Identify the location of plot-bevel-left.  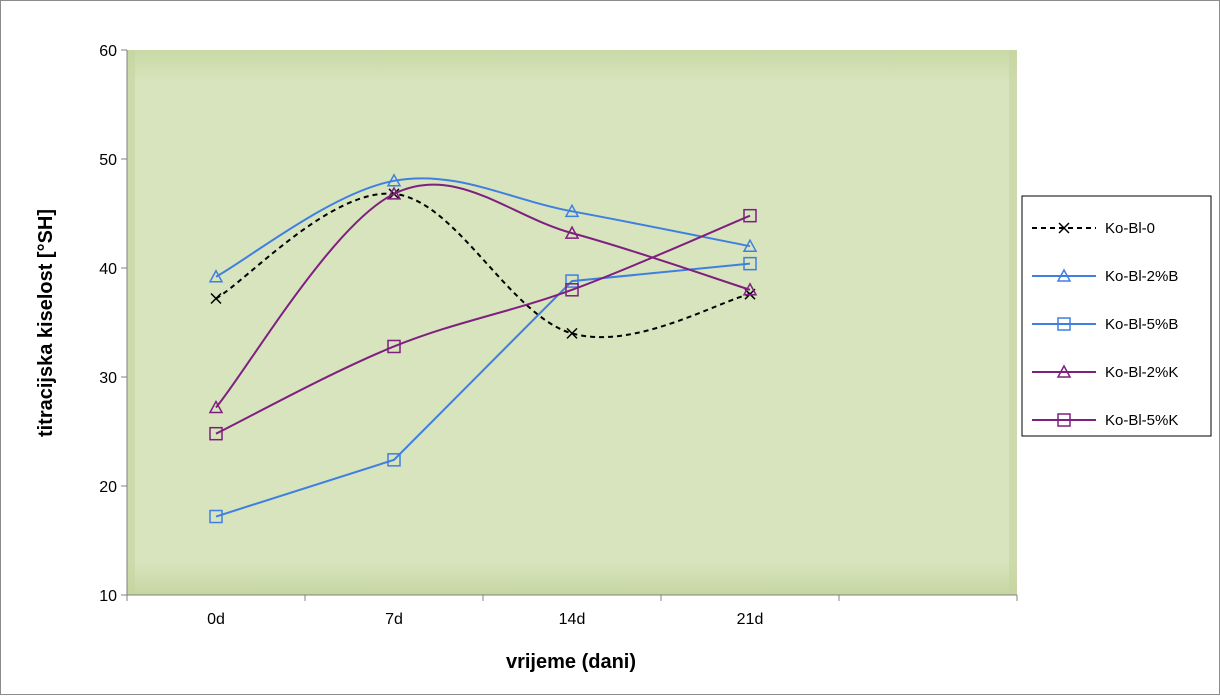
(131, 322).